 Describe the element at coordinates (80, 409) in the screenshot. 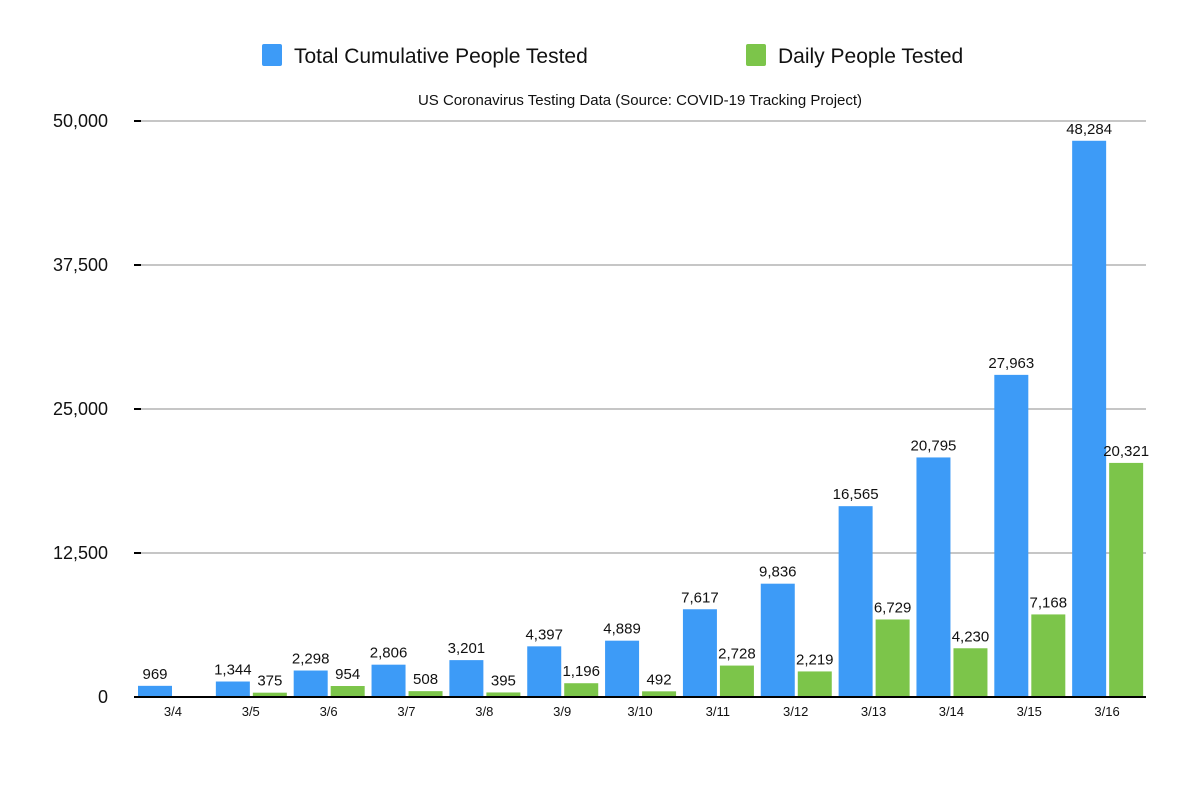

I see `y-tick-label: 25,000` at that location.